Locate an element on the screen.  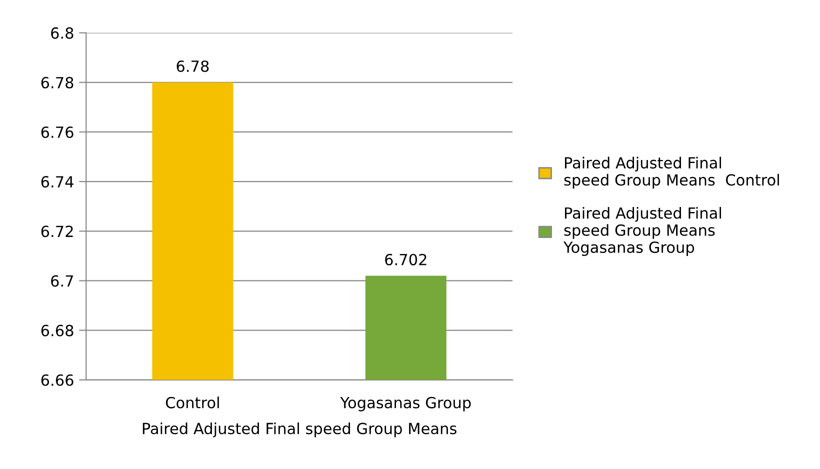
y-tick-label: 6.74 is located at coordinates (57, 182).